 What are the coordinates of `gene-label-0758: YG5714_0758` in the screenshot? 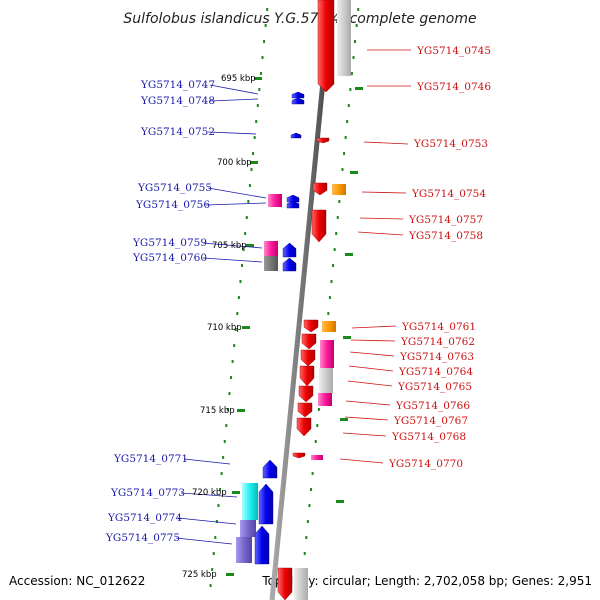 It's located at (445, 236).